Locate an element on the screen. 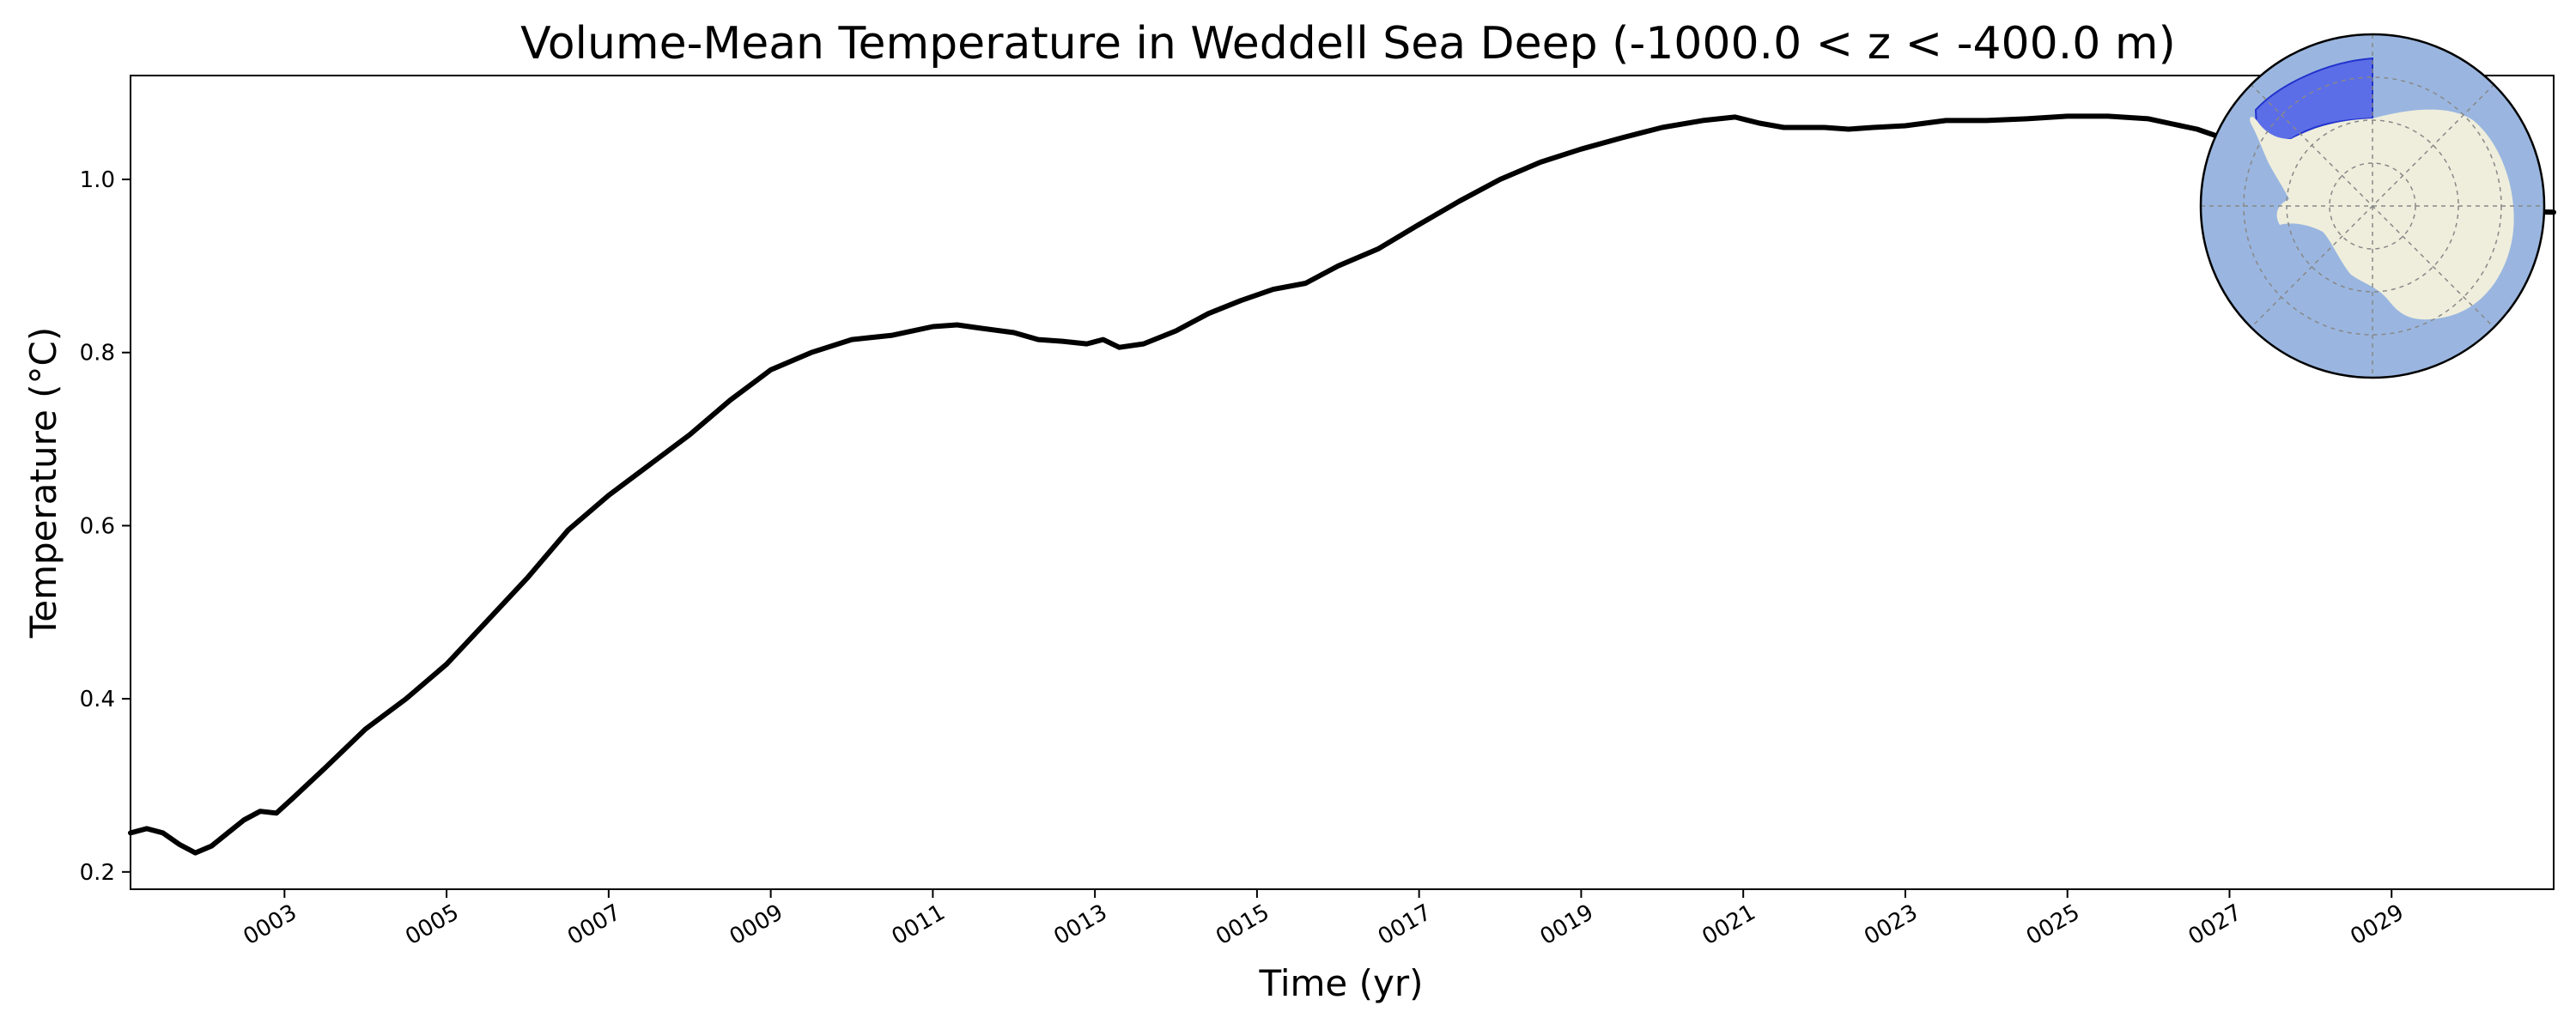  map-boundary is located at coordinates (2372, 206).